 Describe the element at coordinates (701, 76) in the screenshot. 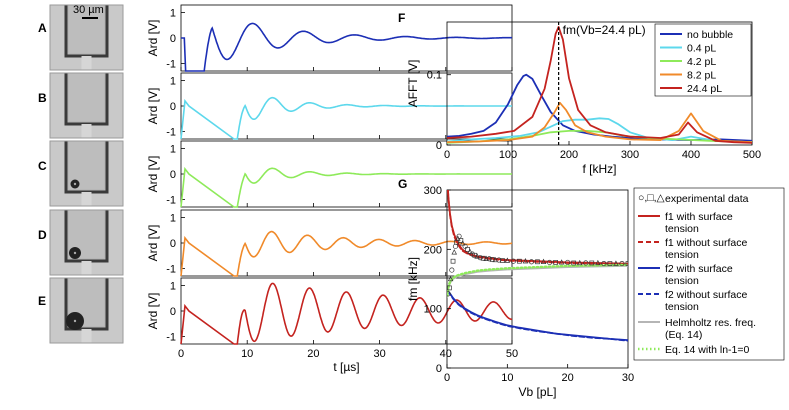

I see `legend-label: 8.2 pL` at that location.